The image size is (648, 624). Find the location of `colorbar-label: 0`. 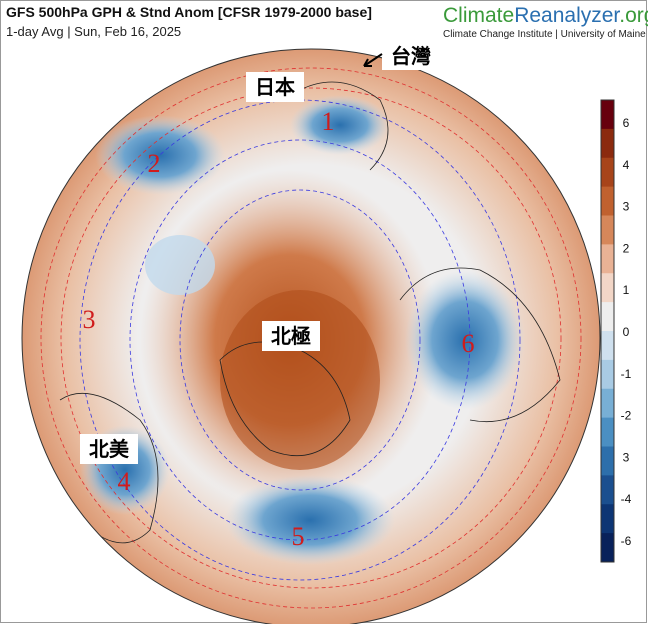

colorbar-label: 0 is located at coordinates (626, 332).